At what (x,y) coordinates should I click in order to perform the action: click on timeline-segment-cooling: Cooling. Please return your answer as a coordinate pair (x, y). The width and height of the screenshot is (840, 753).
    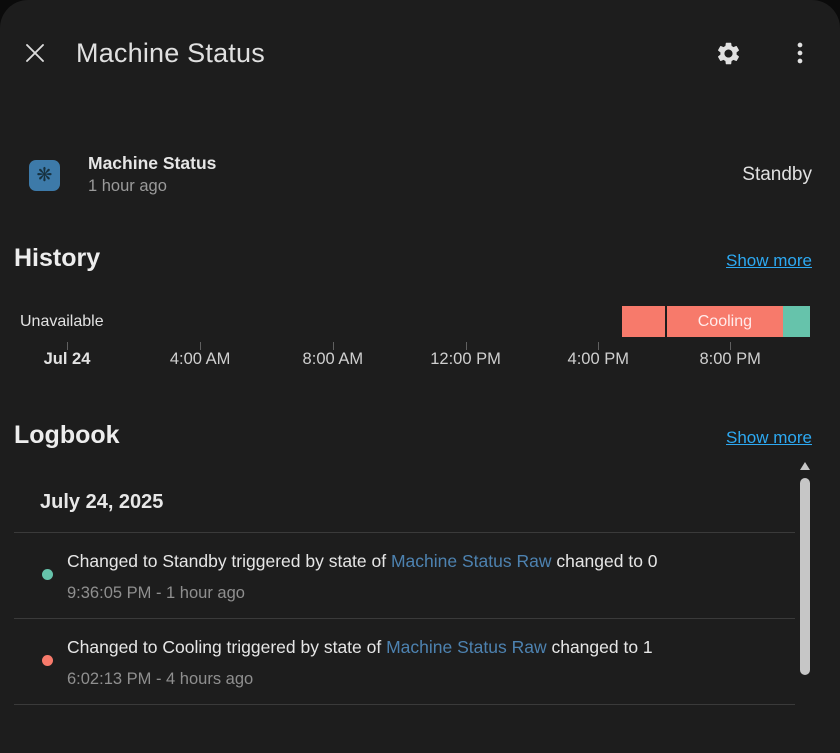
    Looking at the image, I should click on (724, 321).